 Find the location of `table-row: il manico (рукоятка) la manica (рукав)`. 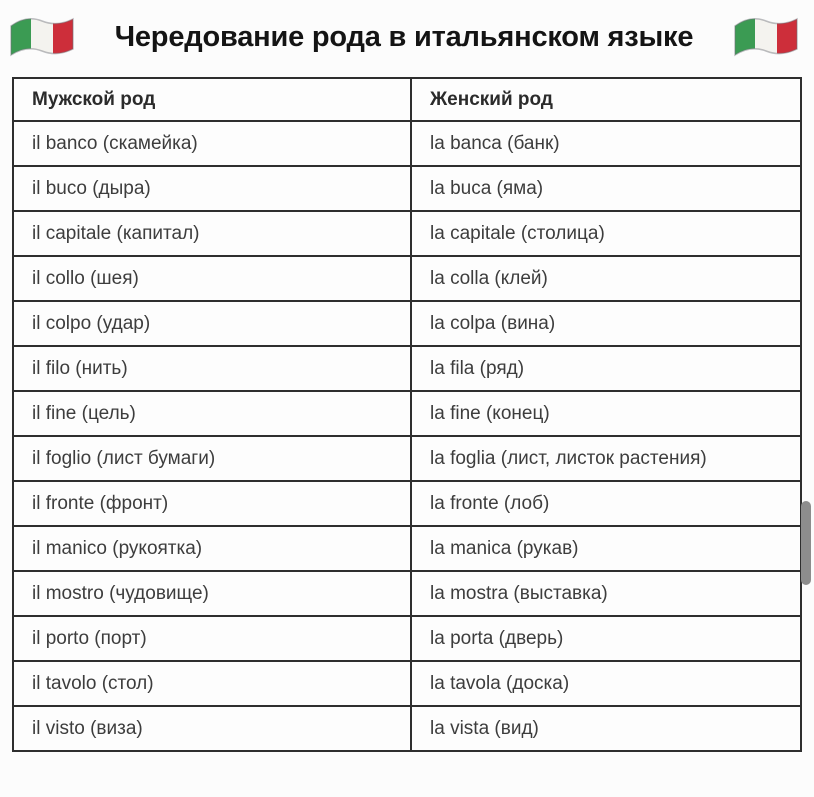

table-row: il manico (рукоятка) la manica (рукав) is located at coordinates (407, 548).